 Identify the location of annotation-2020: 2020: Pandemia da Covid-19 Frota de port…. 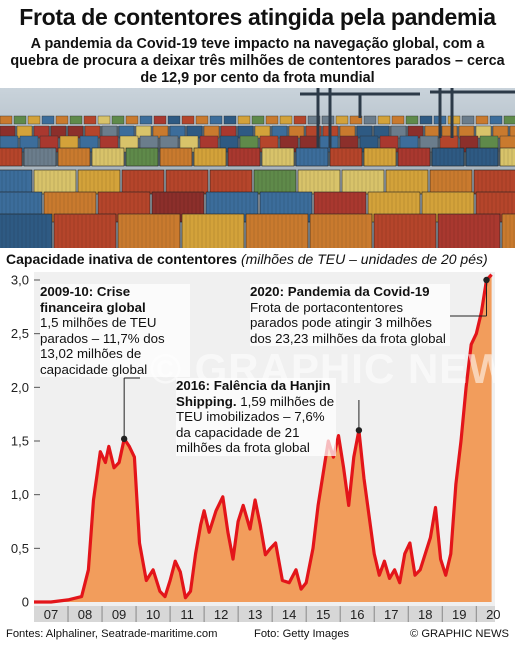
(350, 315).